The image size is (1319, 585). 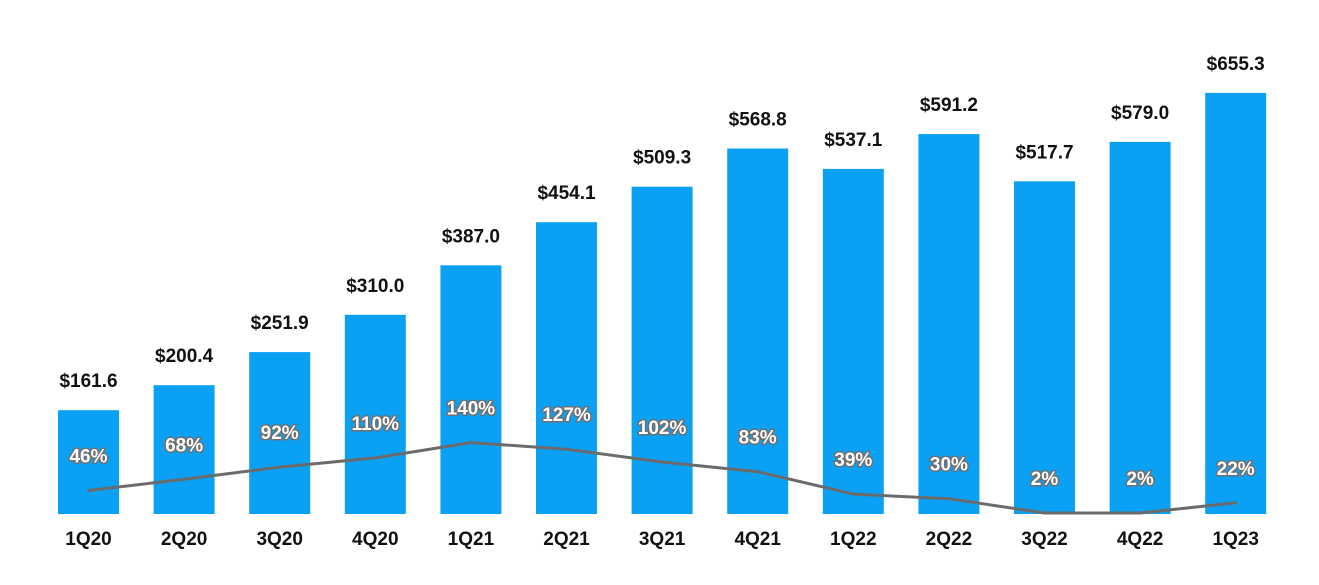 I want to click on bar-value-label: $509.3, so click(x=662, y=158).